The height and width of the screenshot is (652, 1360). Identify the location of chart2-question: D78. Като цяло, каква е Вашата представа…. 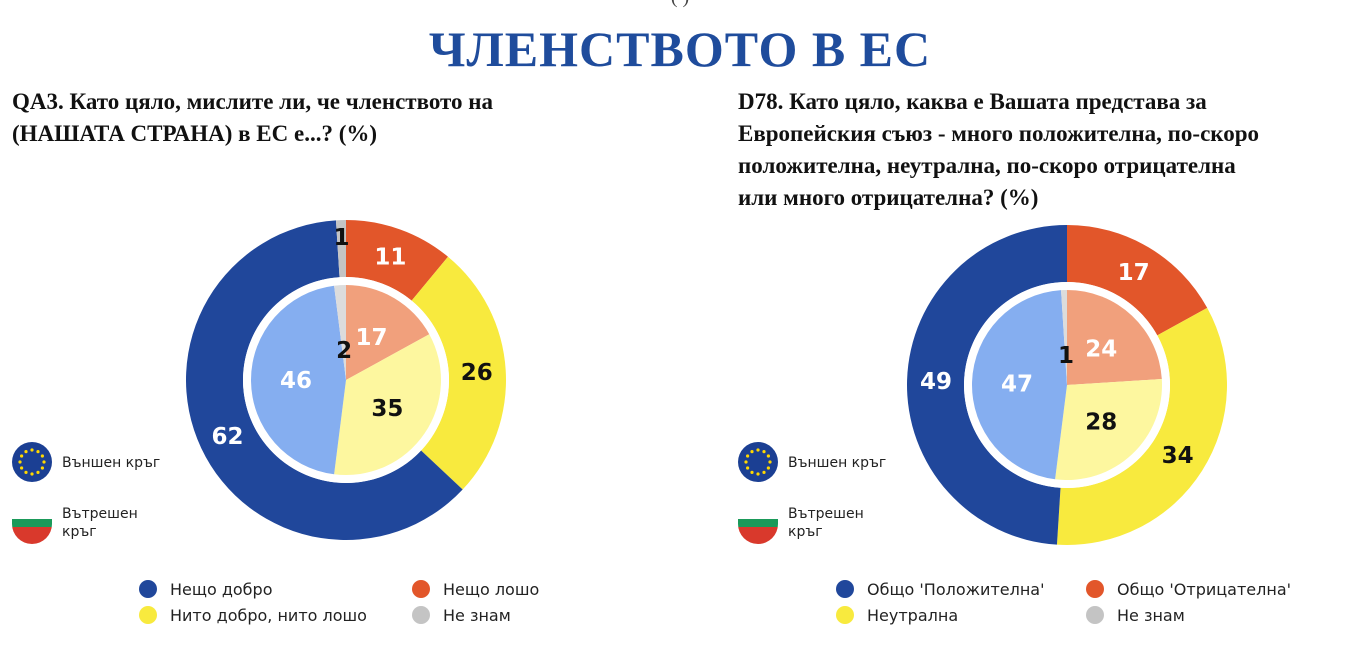
(1048, 150).